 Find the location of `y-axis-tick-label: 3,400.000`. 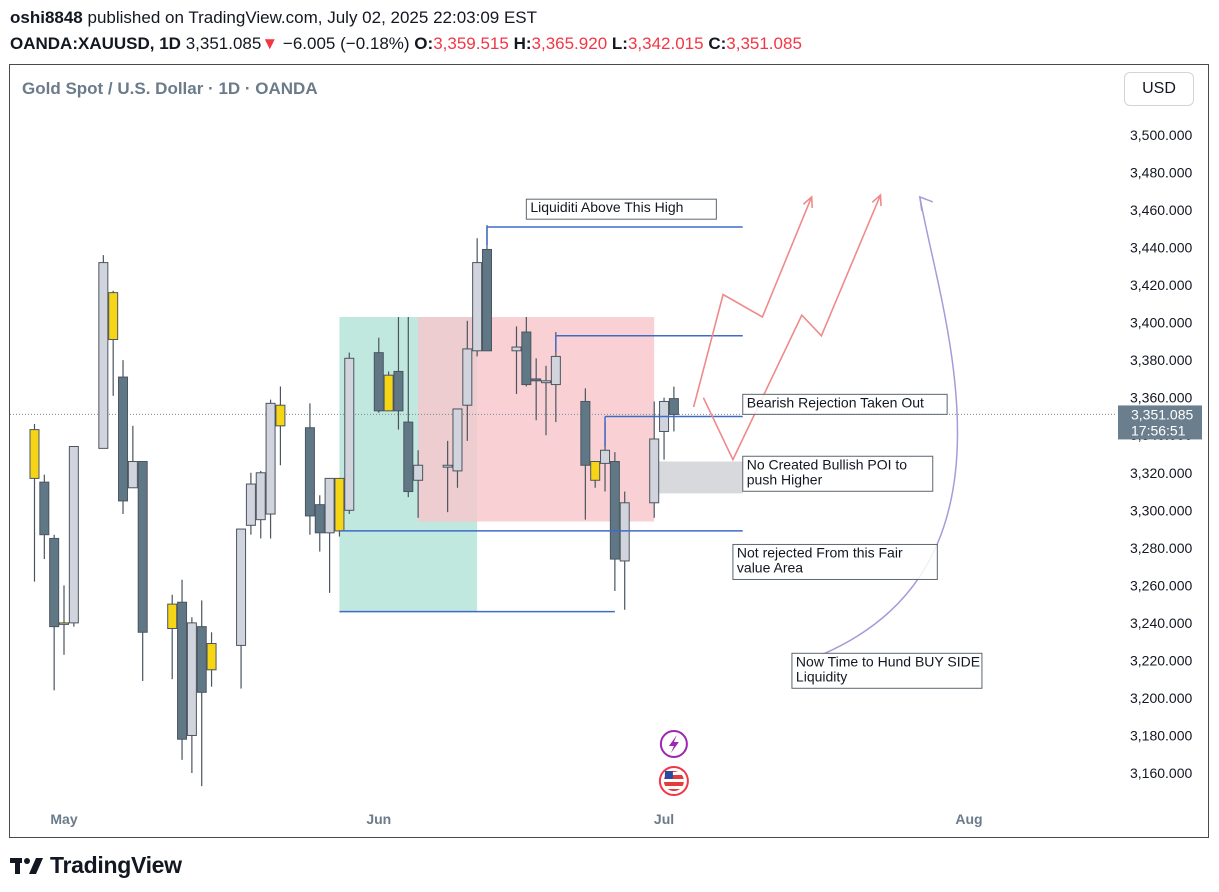

y-axis-tick-label: 3,400.000 is located at coordinates (1161, 323).